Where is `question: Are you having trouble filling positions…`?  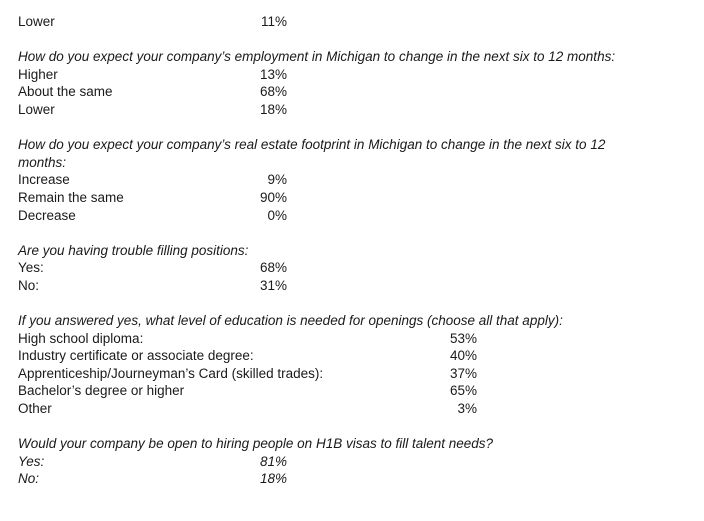
question: Are you having trouble filling positions… is located at coordinates (133, 250).